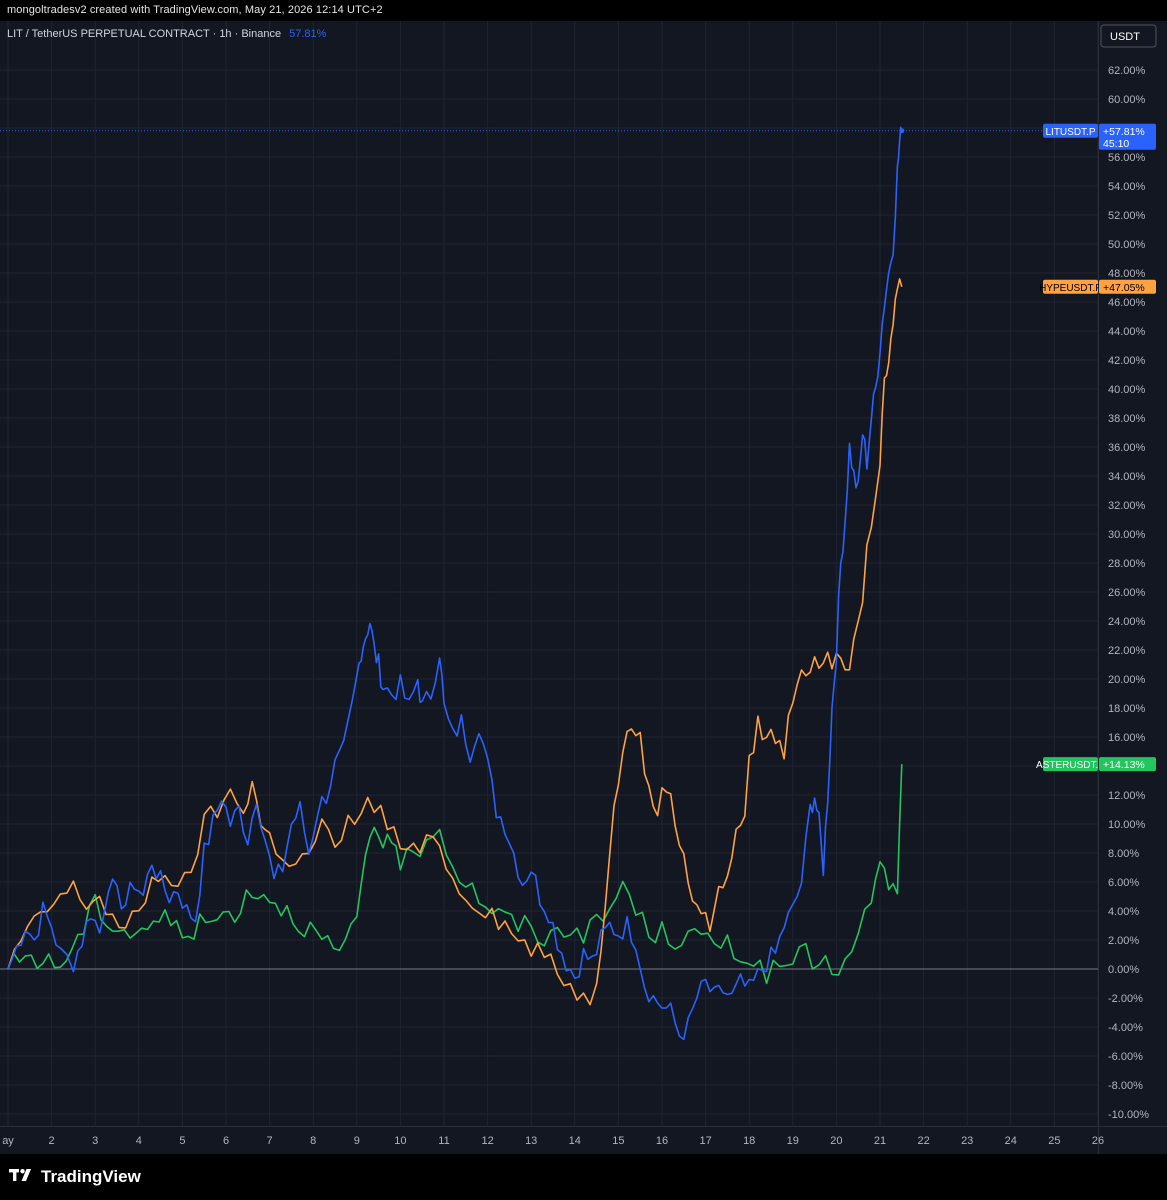  What do you see at coordinates (1123, 970) in the screenshot?
I see `price-tick-label: 0.00%` at bounding box center [1123, 970].